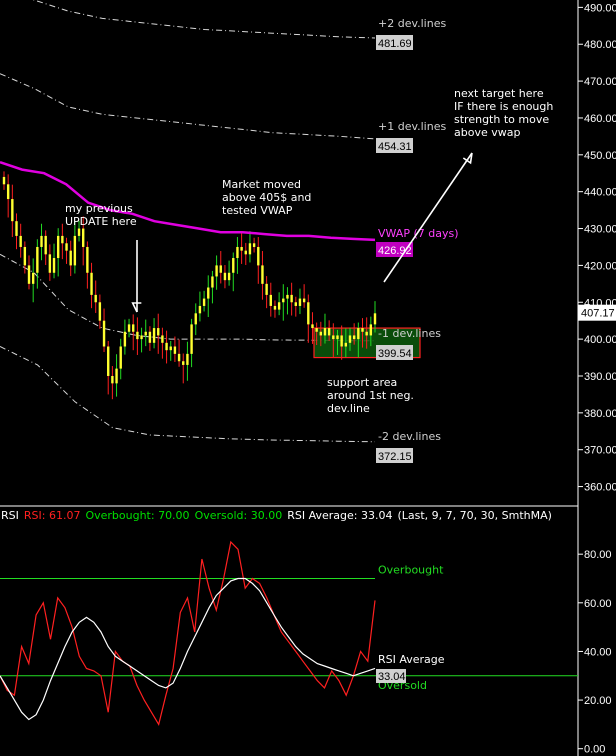  I want to click on band-label: +2 dev.lines, so click(412, 23).